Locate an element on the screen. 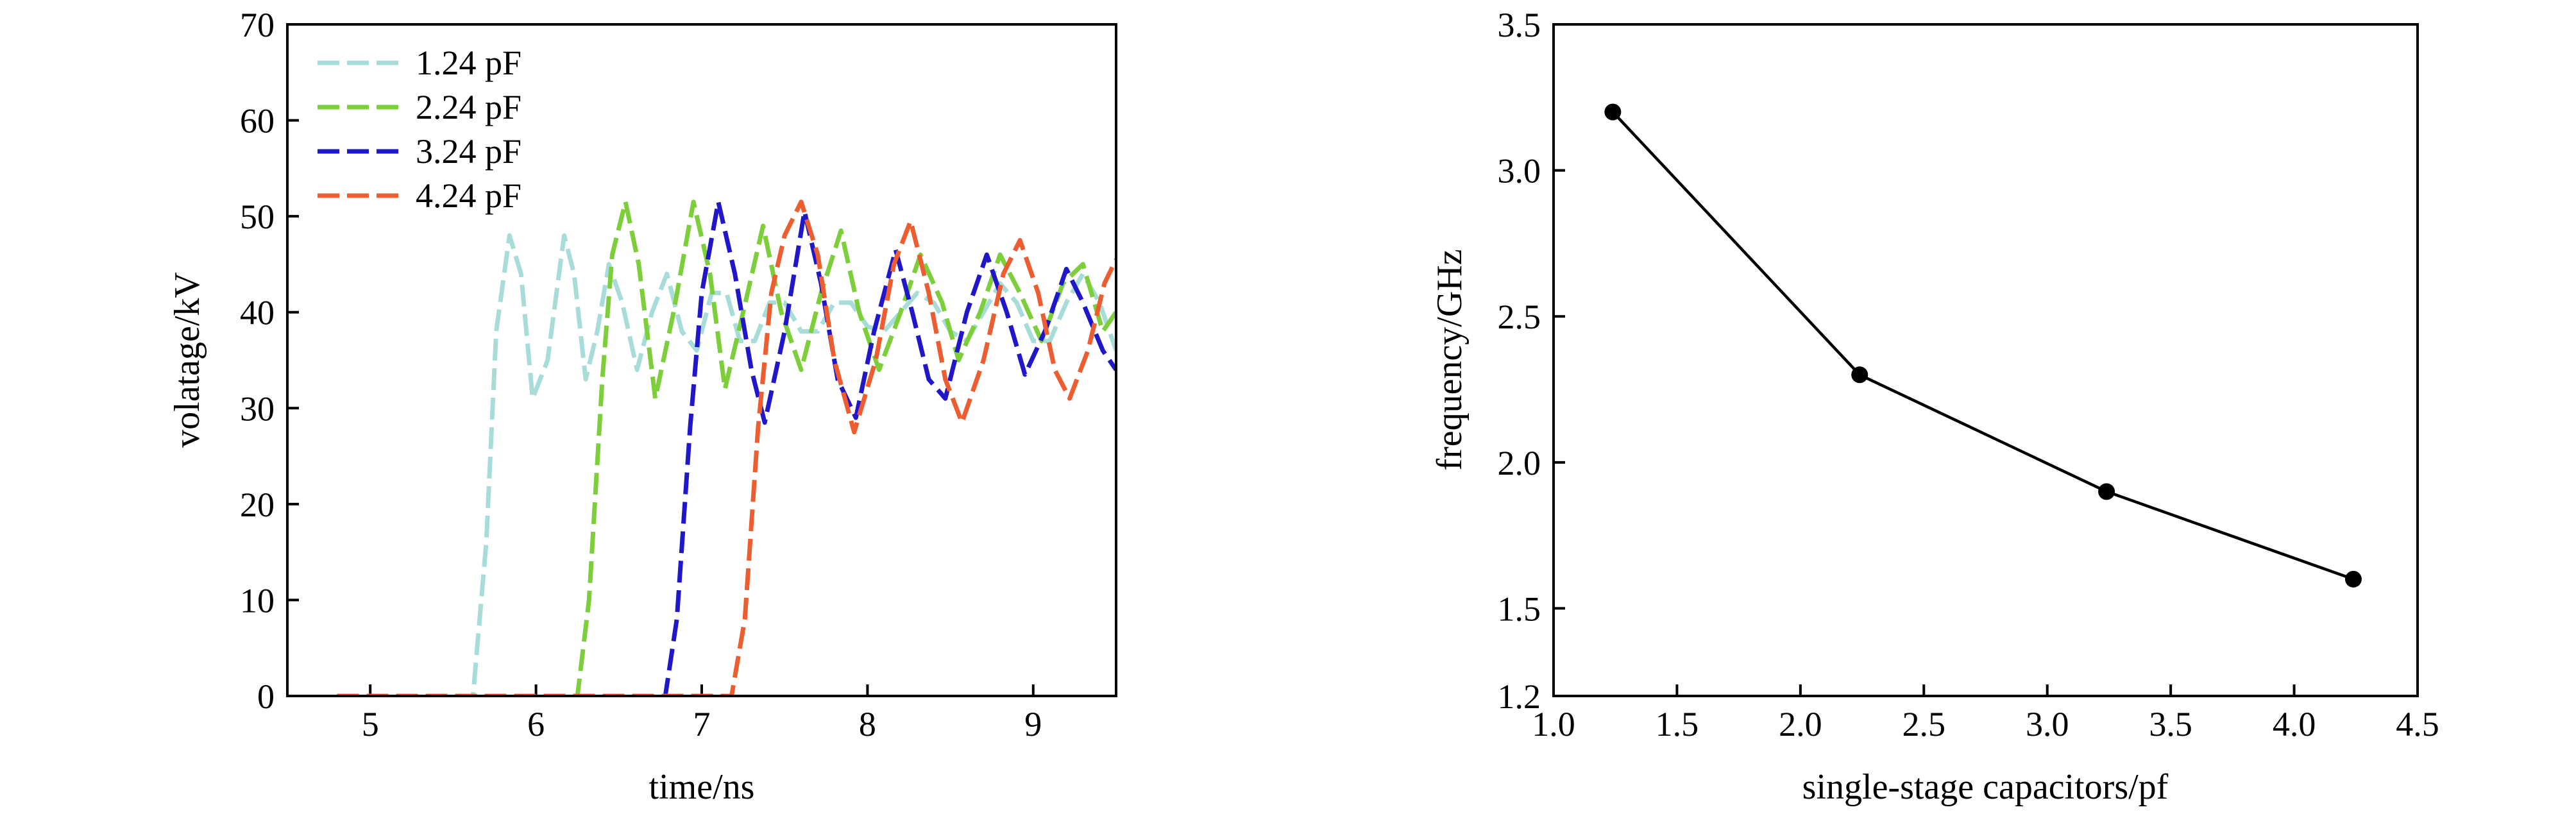 This screenshot has width=2576, height=814. voltage-ytick-label: 10 is located at coordinates (257, 600).